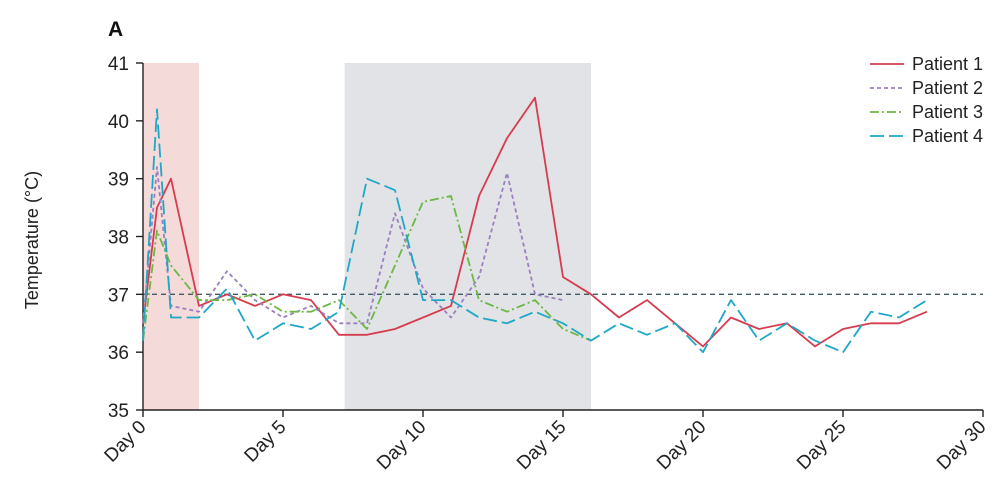  What do you see at coordinates (947, 112) in the screenshot?
I see `legend-entry-label: Patient 3` at bounding box center [947, 112].